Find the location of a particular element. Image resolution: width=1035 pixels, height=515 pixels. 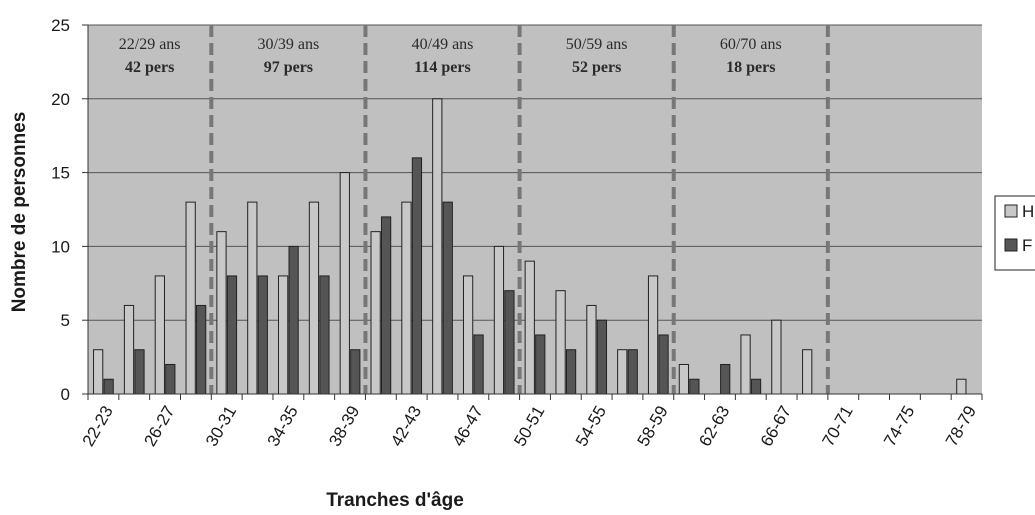

x-tick-label: 26-27 is located at coordinates (159, 426).